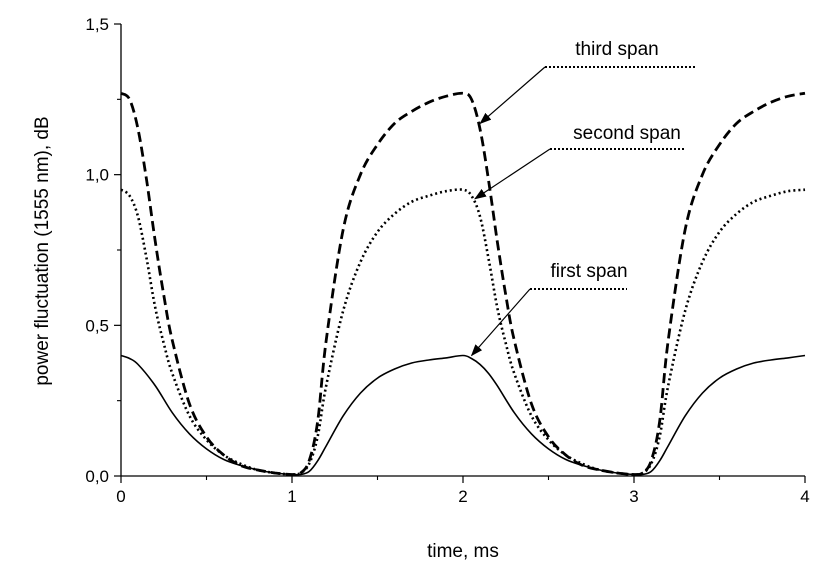 This screenshot has width=826, height=571. I want to click on x-tick-label: 2, so click(462, 496).